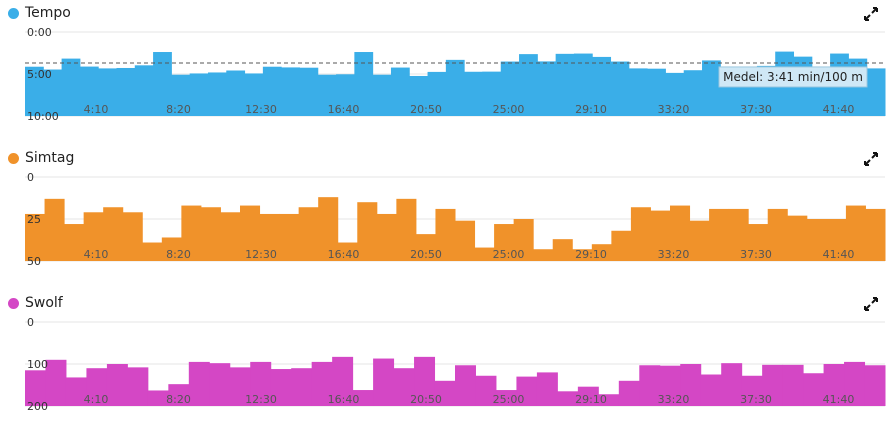  Describe the element at coordinates (48, 13) in the screenshot. I see `legend-label-tempo: Tempo` at that location.